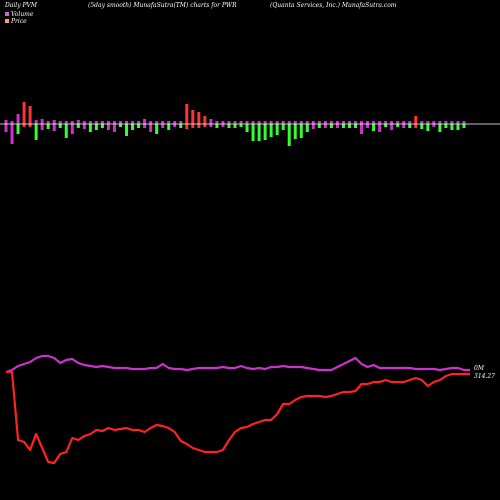 The width and height of the screenshot is (500, 500). What do you see at coordinates (21, 5) in the screenshot?
I see `header-left: Daily PVM` at bounding box center [21, 5].